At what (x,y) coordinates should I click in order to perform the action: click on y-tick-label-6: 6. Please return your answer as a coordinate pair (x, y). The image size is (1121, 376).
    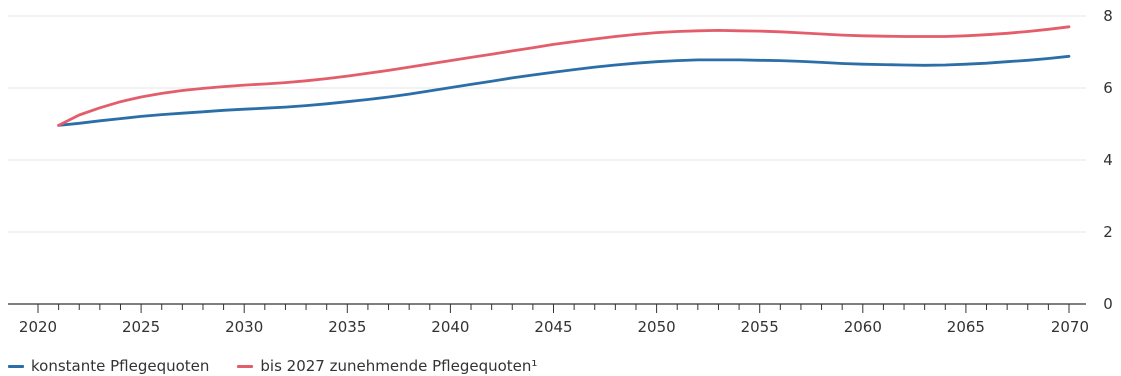
    Looking at the image, I should click on (1108, 88).